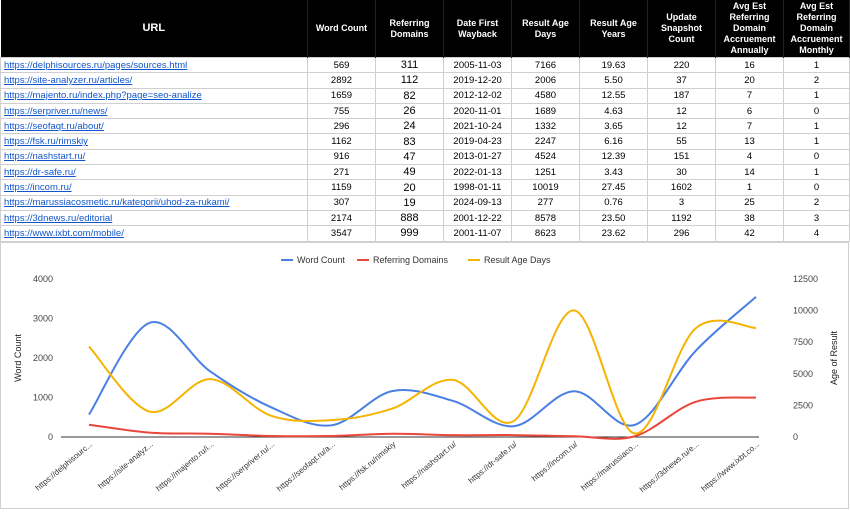  I want to click on table-cell: 2019-04-23, so click(477, 141).